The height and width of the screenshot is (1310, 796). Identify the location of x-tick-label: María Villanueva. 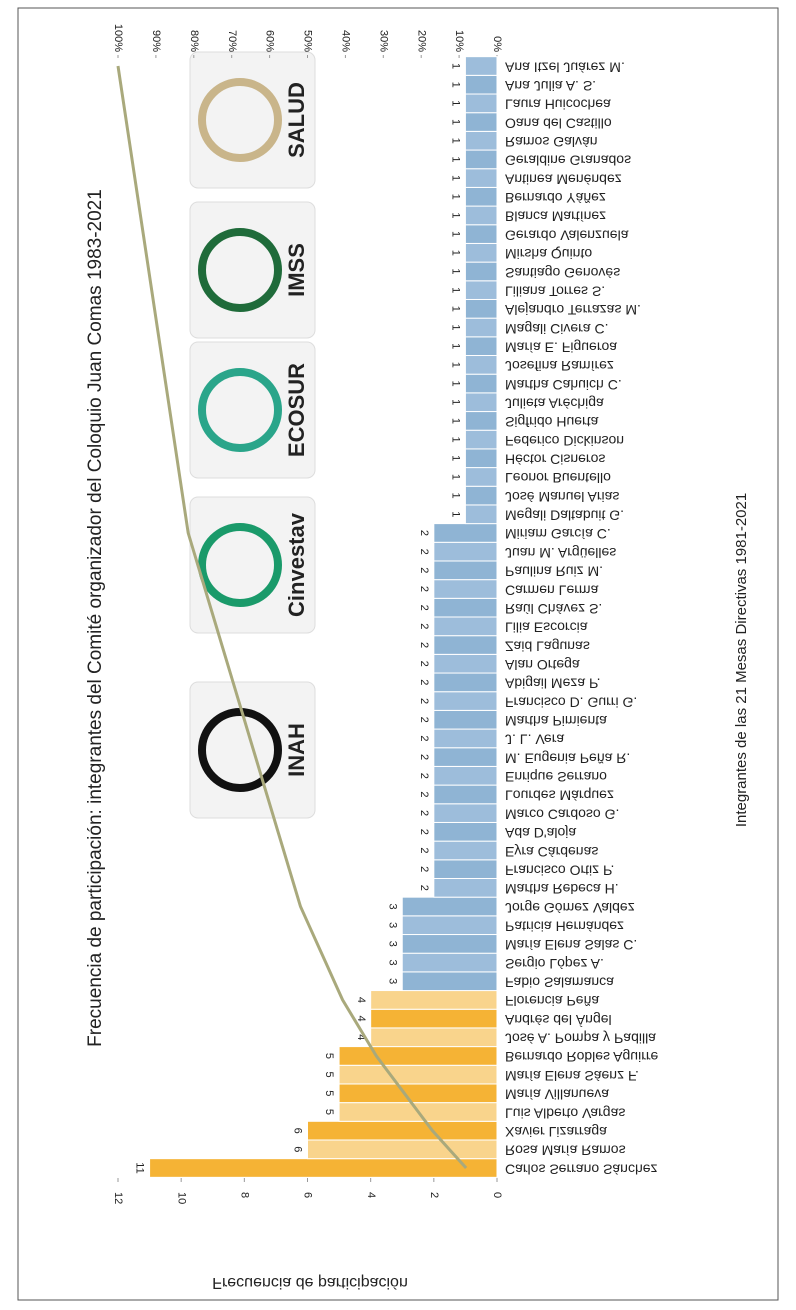
(557, 1095).